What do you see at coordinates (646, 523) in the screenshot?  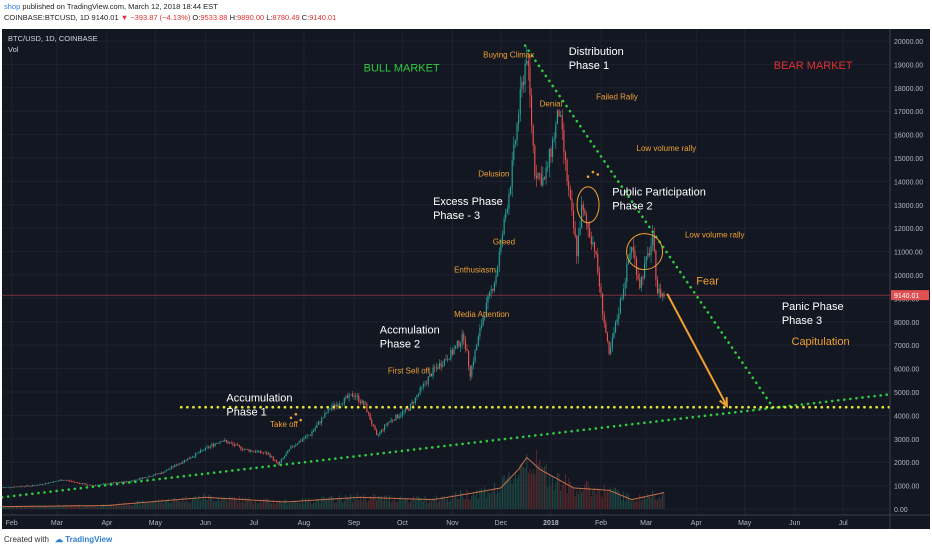 I see `x-tick-label: Mar` at bounding box center [646, 523].